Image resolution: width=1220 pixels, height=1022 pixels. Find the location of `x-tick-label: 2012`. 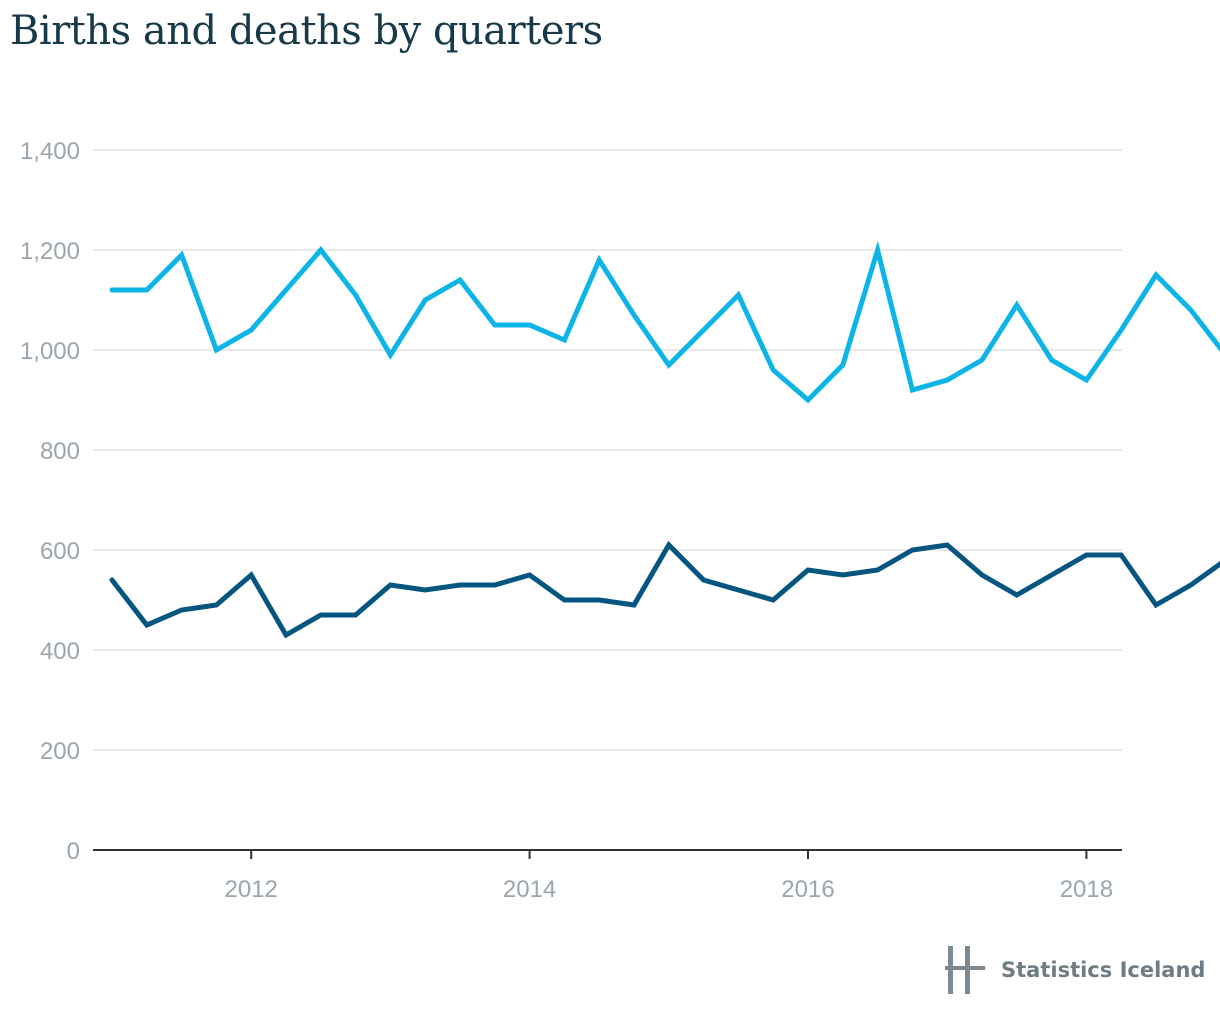

x-tick-label: 2012 is located at coordinates (251, 889).